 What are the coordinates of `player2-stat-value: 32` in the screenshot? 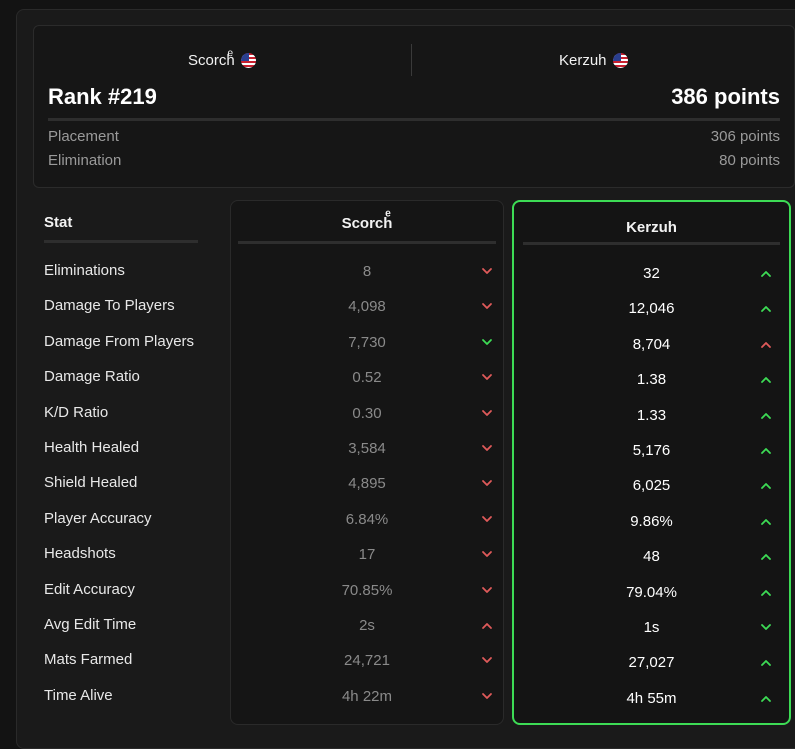 It's located at (651, 273).